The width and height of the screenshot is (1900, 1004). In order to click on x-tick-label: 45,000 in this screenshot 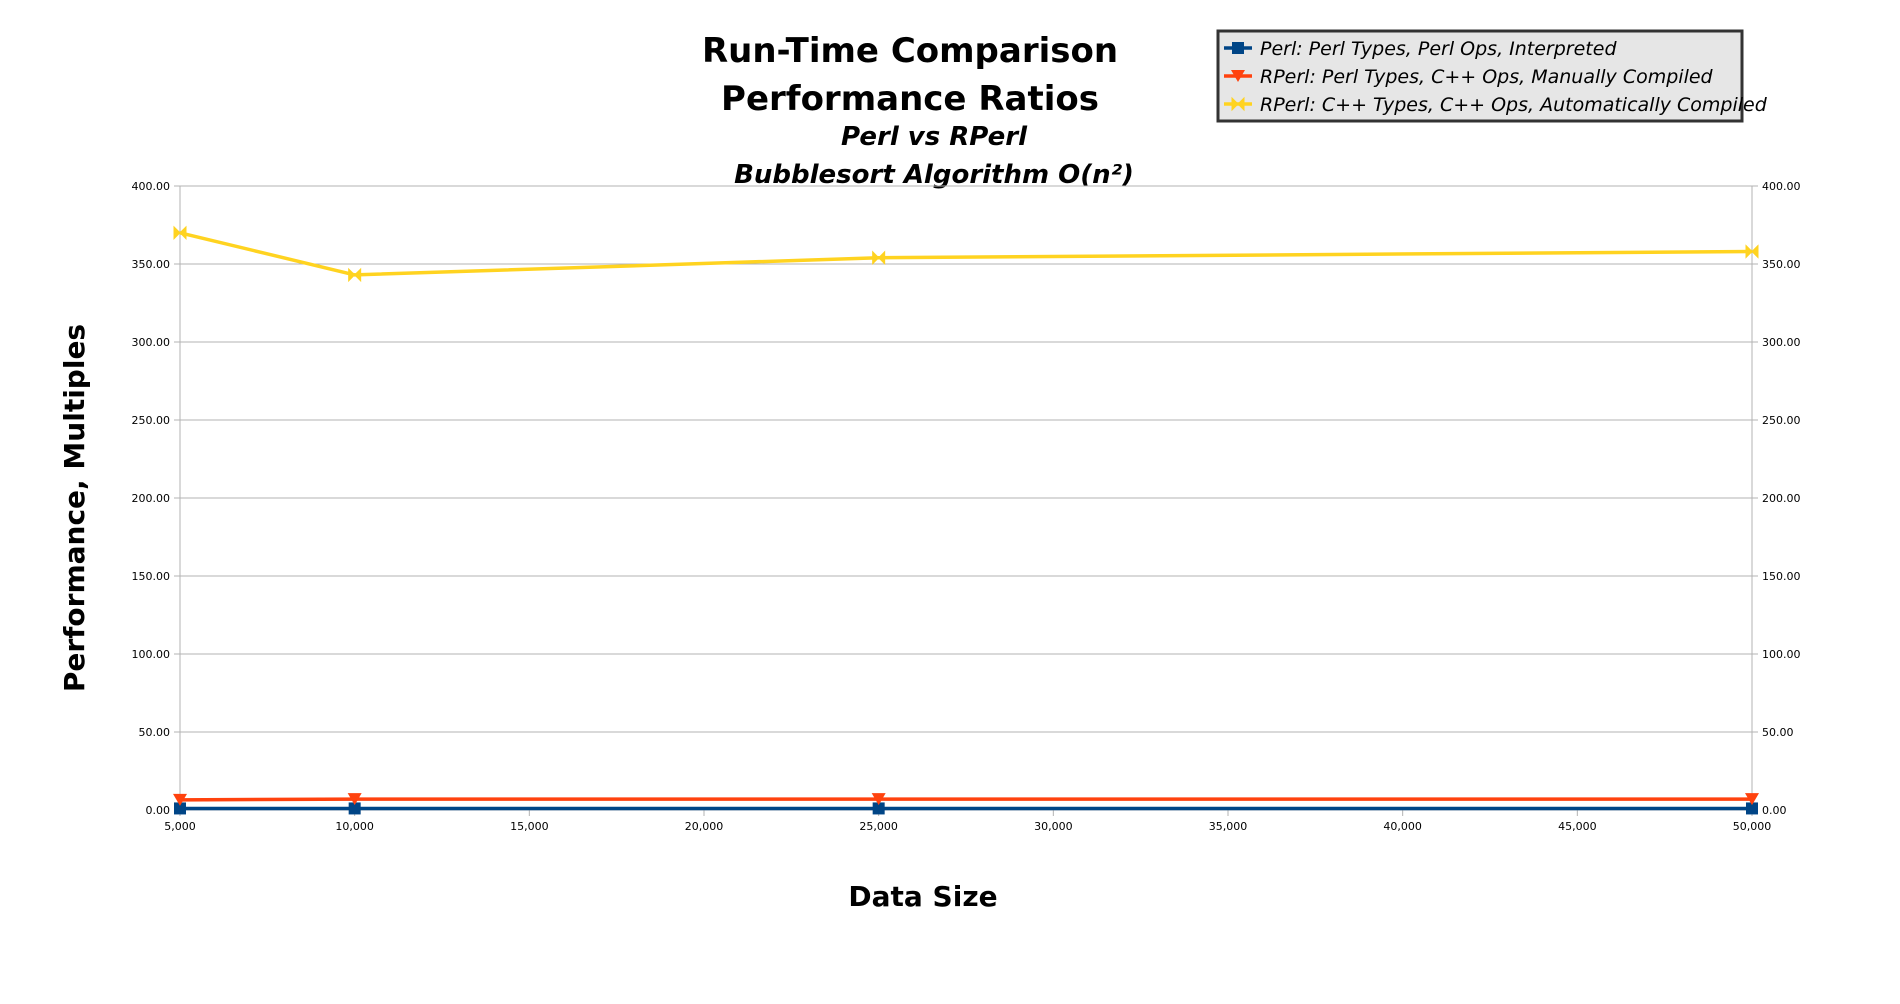, I will do `click(1577, 826)`.